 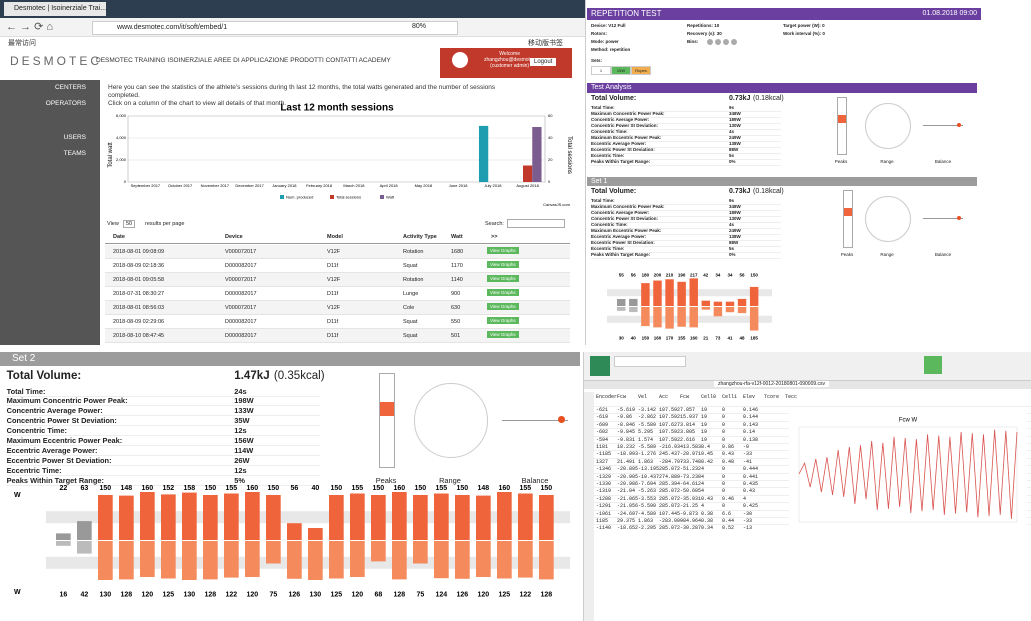 What do you see at coordinates (688, 439) in the screenshot?
I see `cell: 2.616` at bounding box center [688, 439].